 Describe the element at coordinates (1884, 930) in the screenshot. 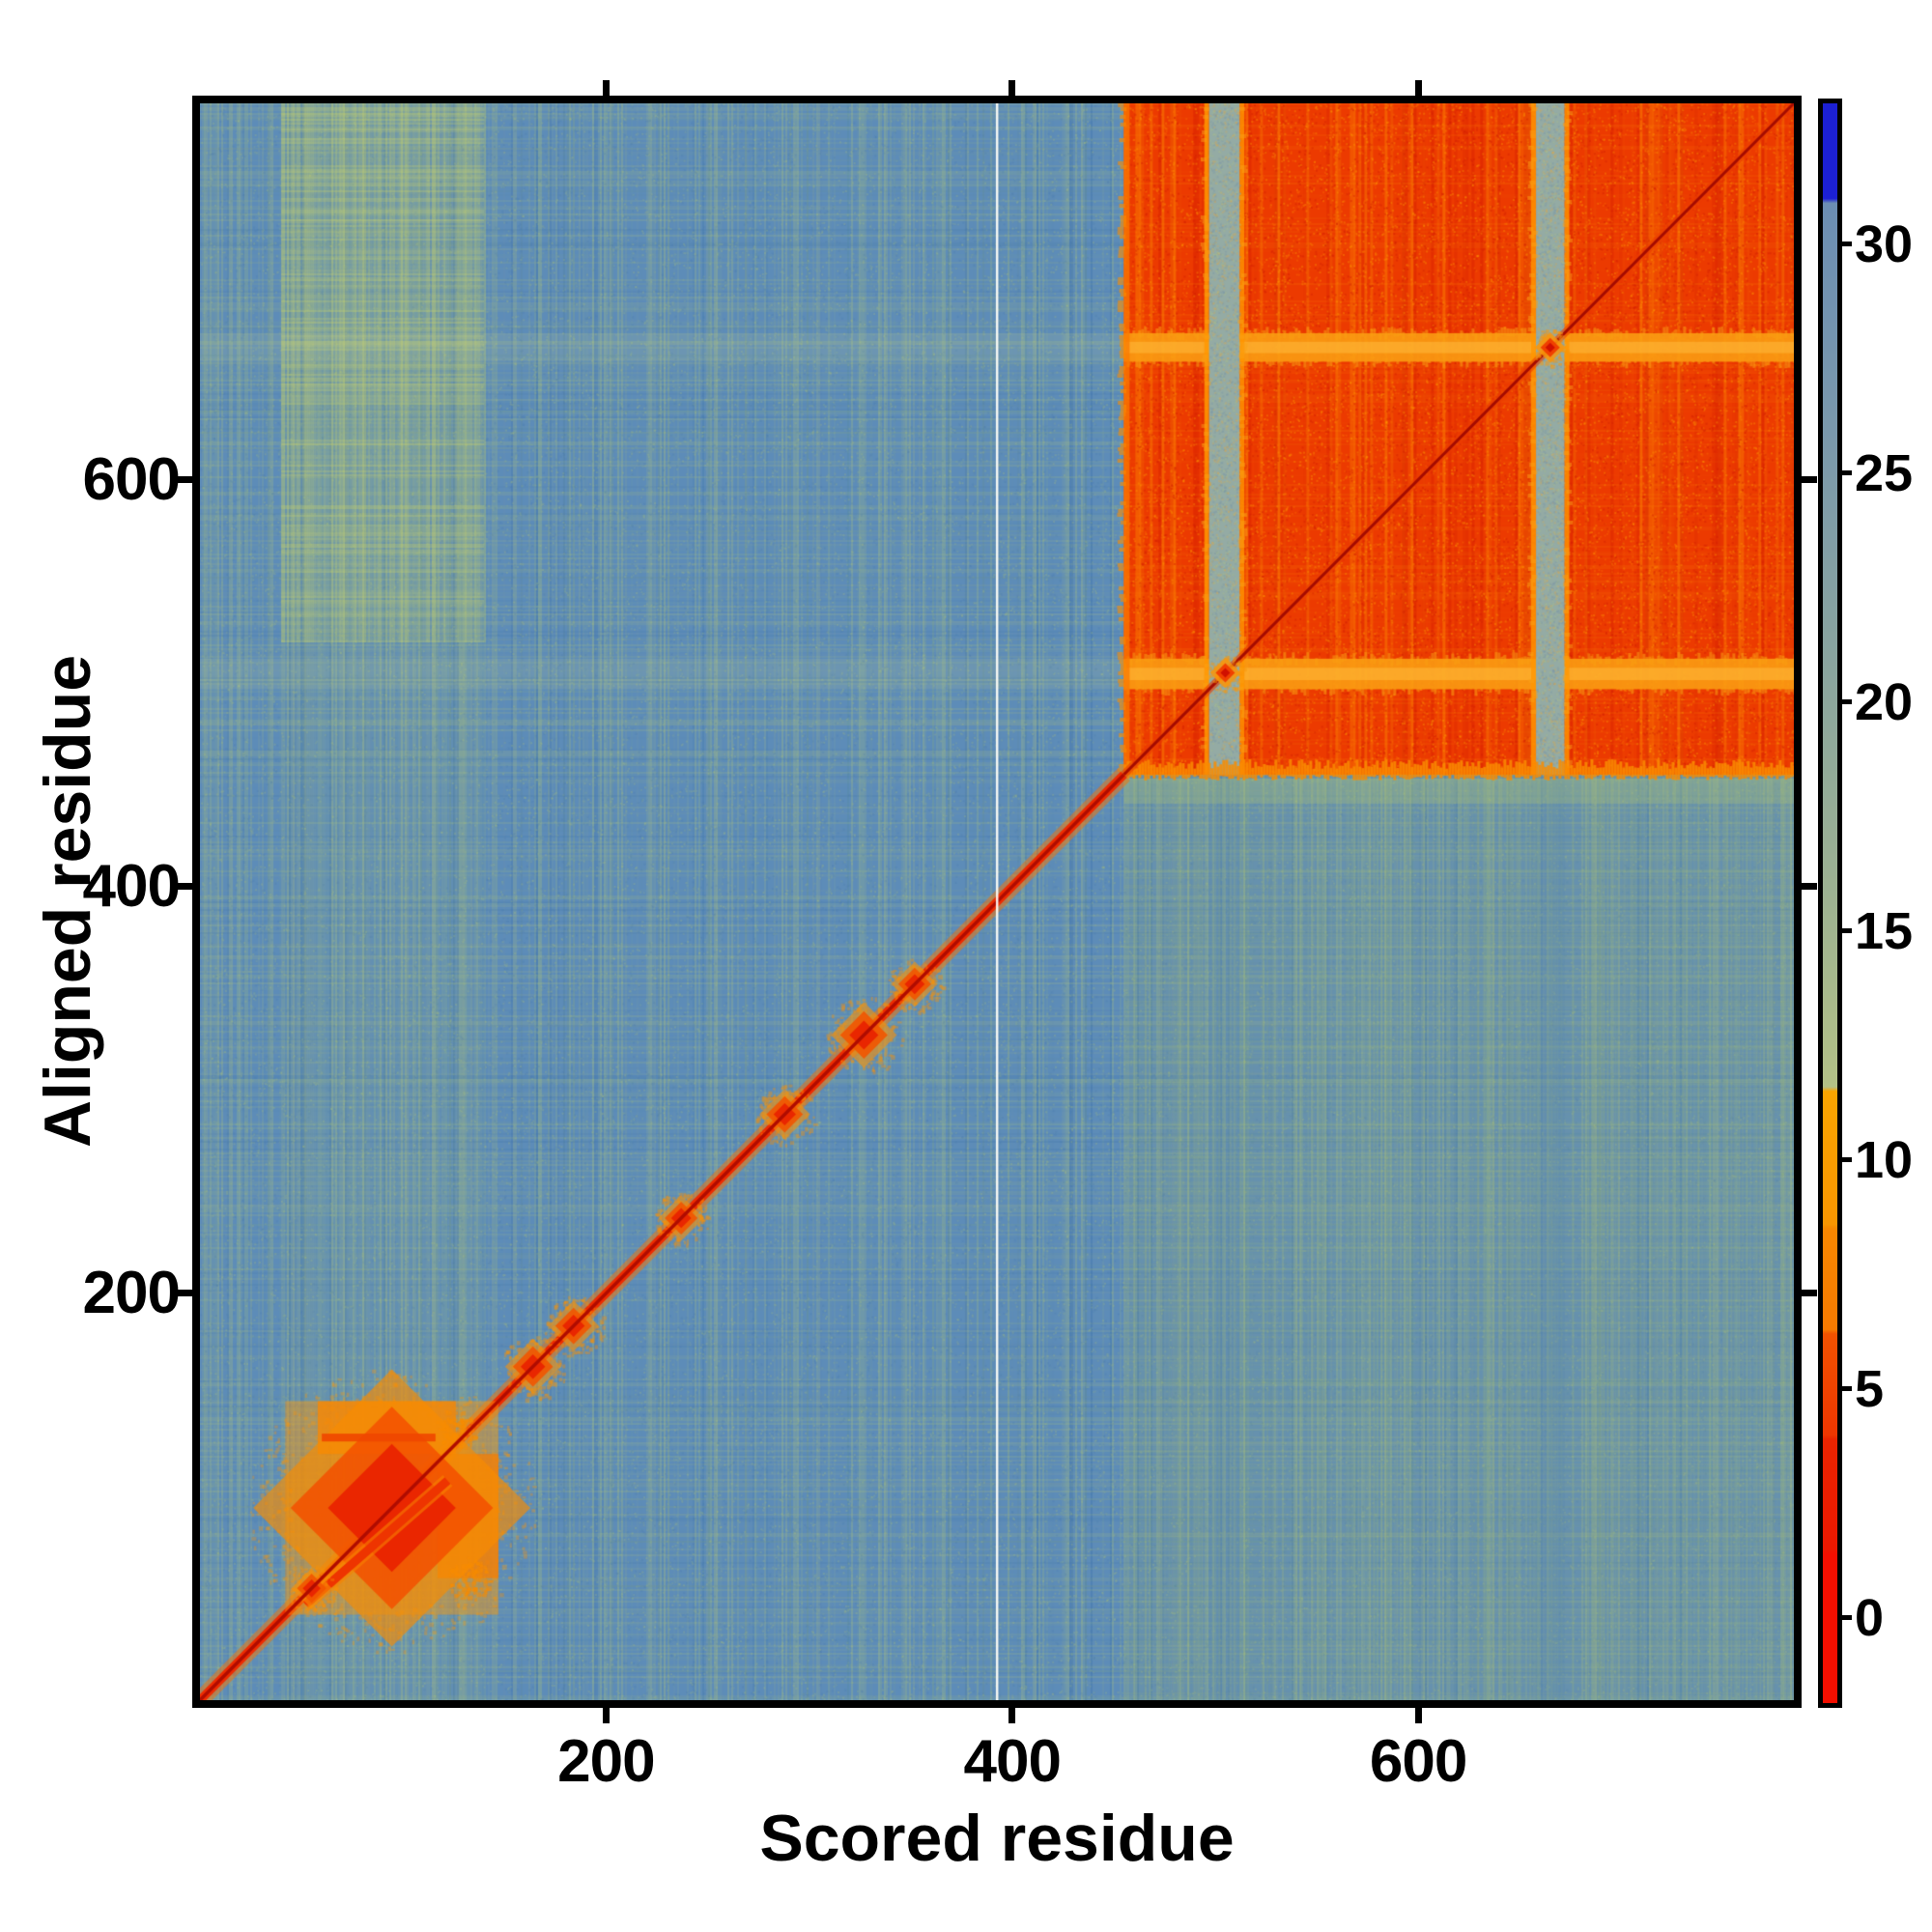

I see `colorbar-tick-label: 15` at that location.